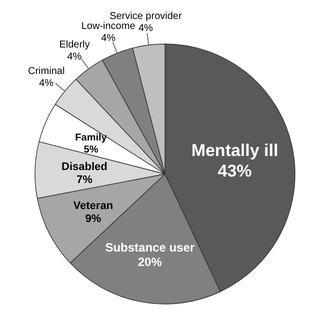 This screenshot has width=310, height=312. Describe the element at coordinates (91, 150) in the screenshot. I see `data-label: 5%` at that location.